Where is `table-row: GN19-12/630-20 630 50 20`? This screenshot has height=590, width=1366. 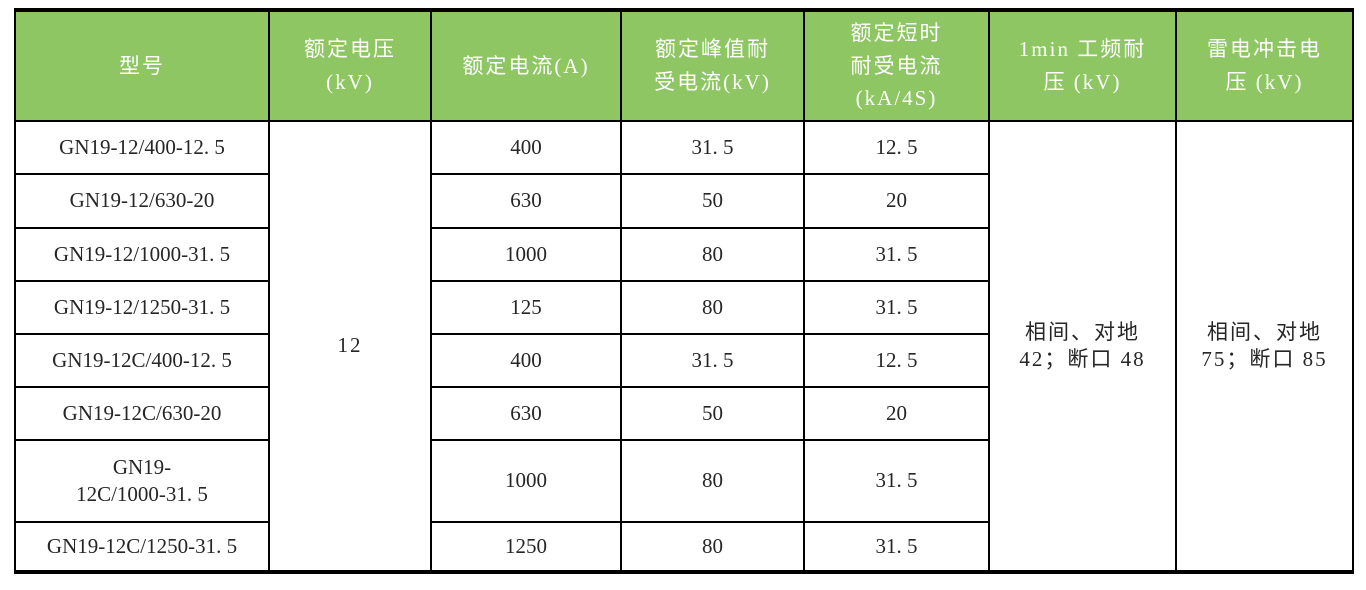
table-row: GN19-12/630-20 630 50 20 is located at coordinates (683, 201).